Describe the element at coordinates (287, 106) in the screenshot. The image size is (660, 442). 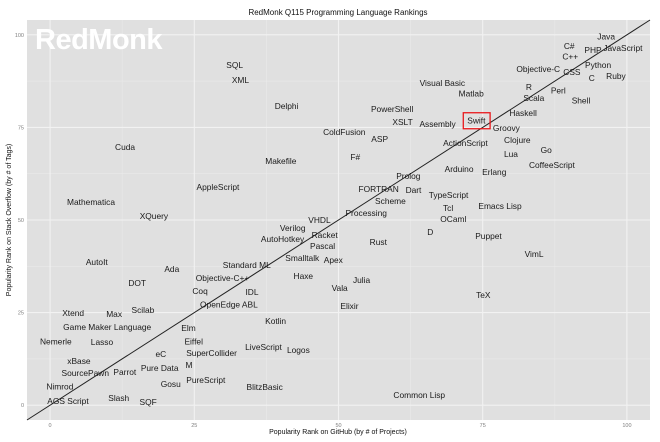
I see `point-label: Delphi` at that location.